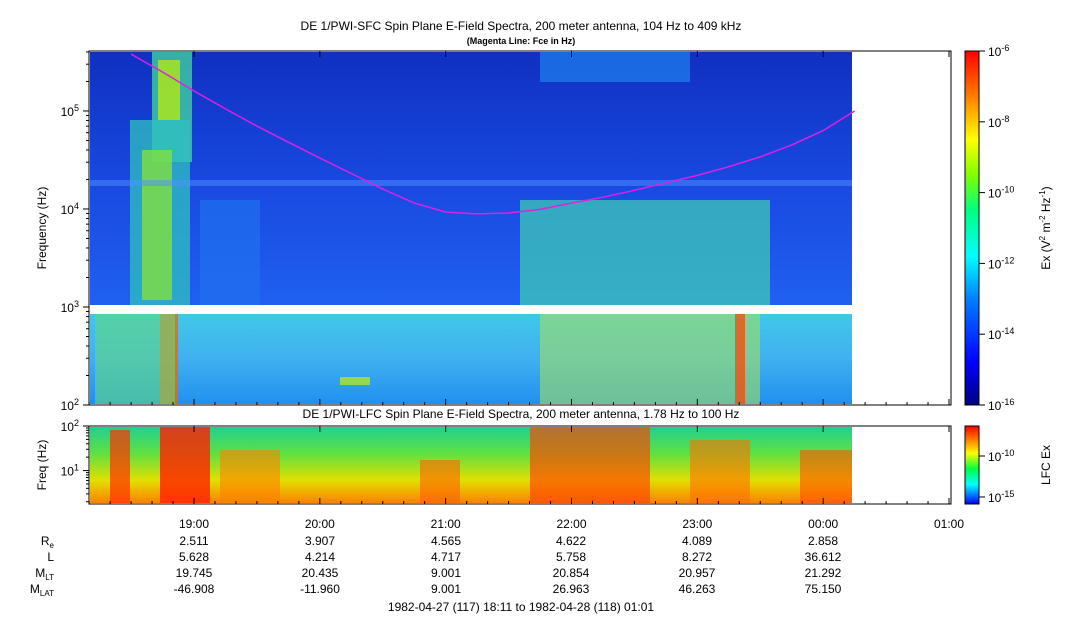  Describe the element at coordinates (320, 541) in the screenshot. I see `ephemeris-value: 3.907` at that location.